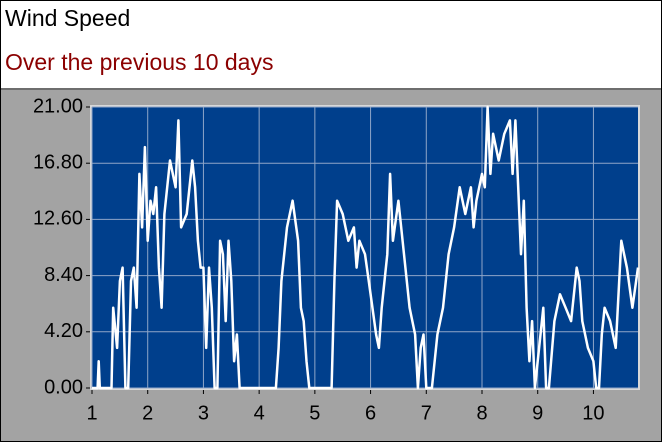  What do you see at coordinates (67, 18) in the screenshot?
I see `chart-title: Wind Speed` at bounding box center [67, 18].